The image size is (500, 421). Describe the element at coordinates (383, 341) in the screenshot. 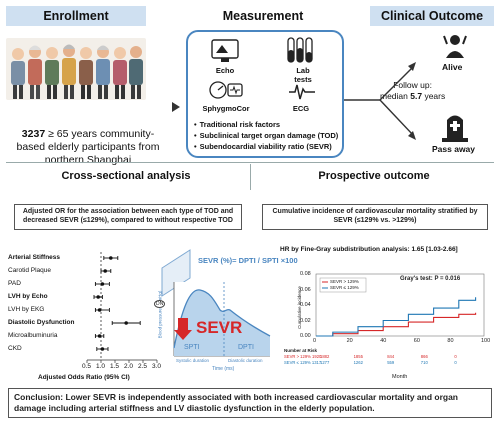

I see `km-x-tick-label: 40` at that location.